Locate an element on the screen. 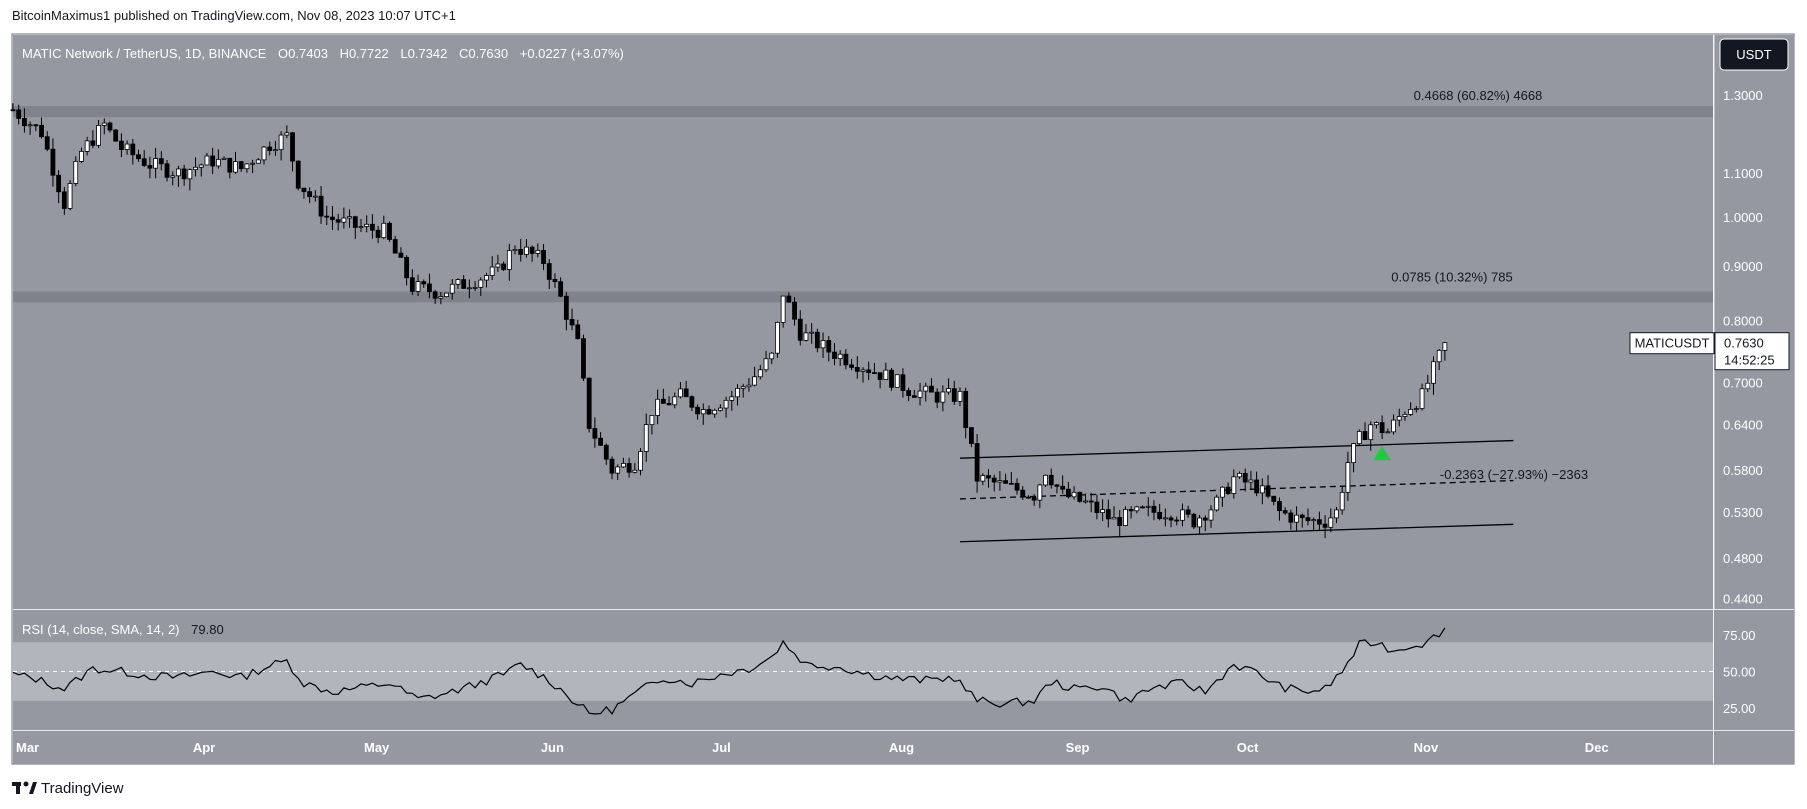 Image resolution: width=1807 pixels, height=809 pixels. rsi-value: 79.80 is located at coordinates (207, 629).